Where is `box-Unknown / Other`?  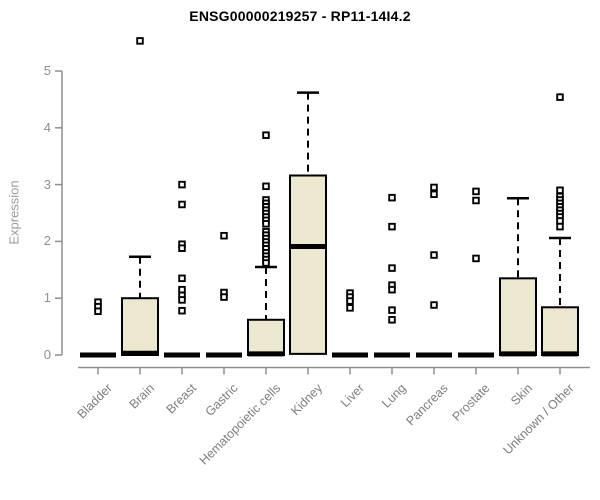
box-Unknown / Other is located at coordinates (560, 331).